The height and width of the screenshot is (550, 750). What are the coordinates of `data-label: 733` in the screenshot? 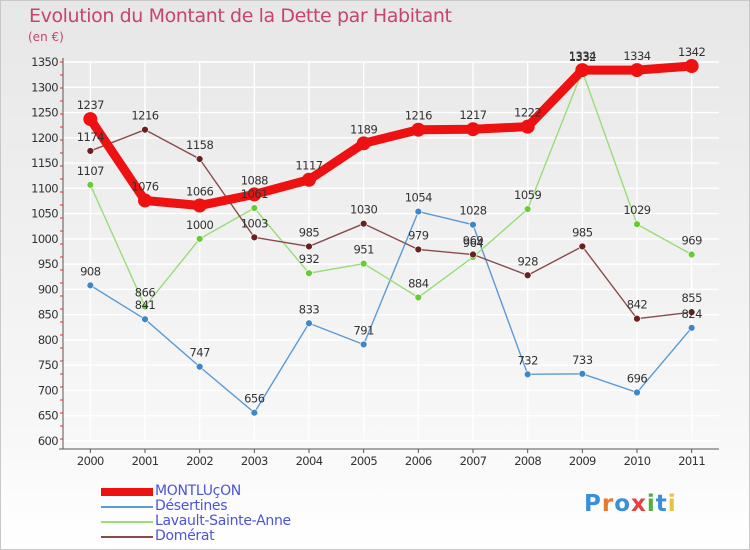 It's located at (582, 360).